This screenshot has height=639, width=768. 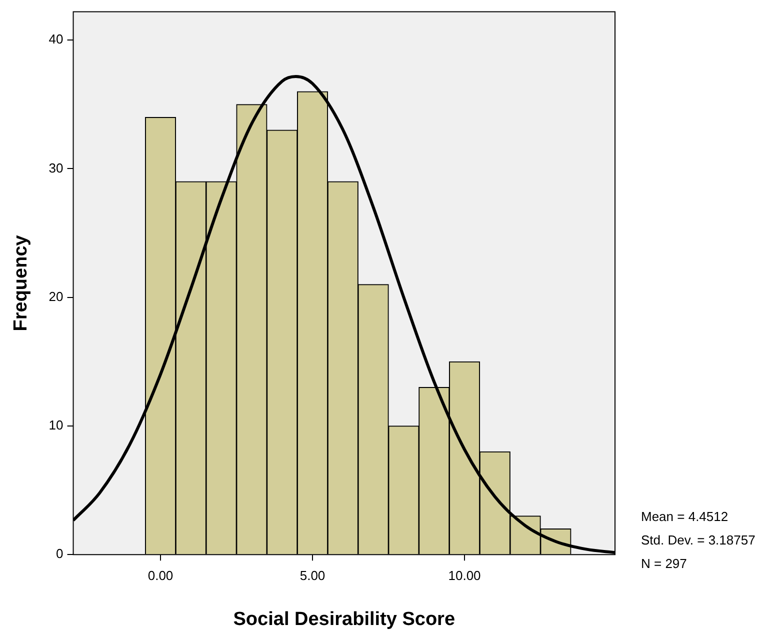 I want to click on text: Std. Dev. = 3.18757, so click(x=698, y=540).